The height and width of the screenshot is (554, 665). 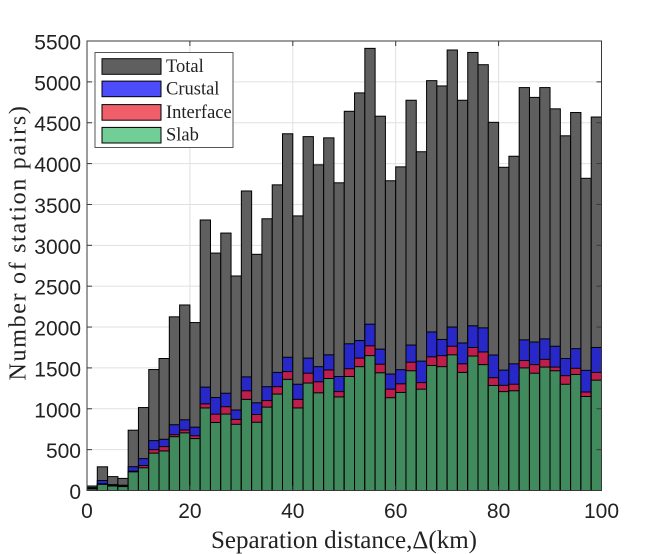 What do you see at coordinates (182, 136) in the screenshot?
I see `svg-text: Slab` at bounding box center [182, 136].